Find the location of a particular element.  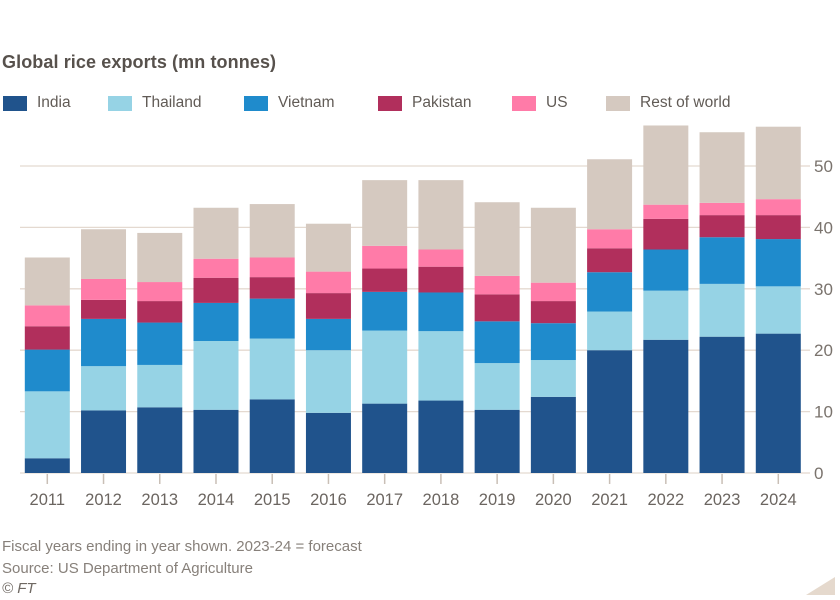

bar-segment-2021-rest-of-world is located at coordinates (610, 194).